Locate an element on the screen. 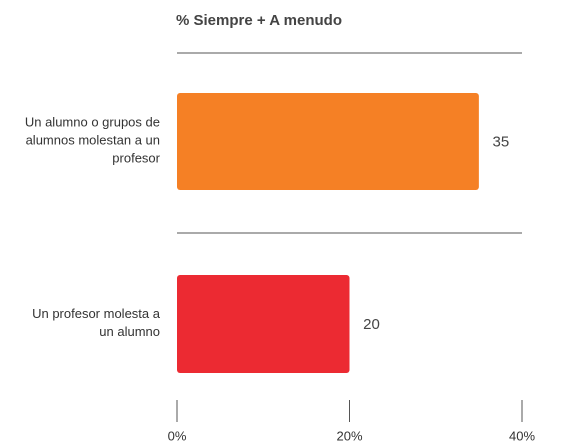 The width and height of the screenshot is (567, 445). value-label: 35 is located at coordinates (501, 141).